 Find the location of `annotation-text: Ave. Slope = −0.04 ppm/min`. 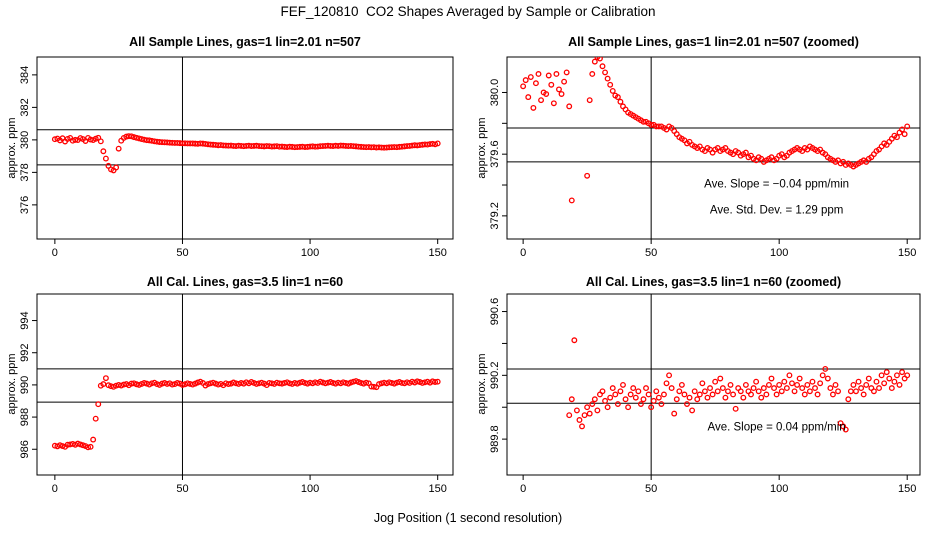

annotation-text: Ave. Slope = −0.04 ppm/min is located at coordinates (776, 184).